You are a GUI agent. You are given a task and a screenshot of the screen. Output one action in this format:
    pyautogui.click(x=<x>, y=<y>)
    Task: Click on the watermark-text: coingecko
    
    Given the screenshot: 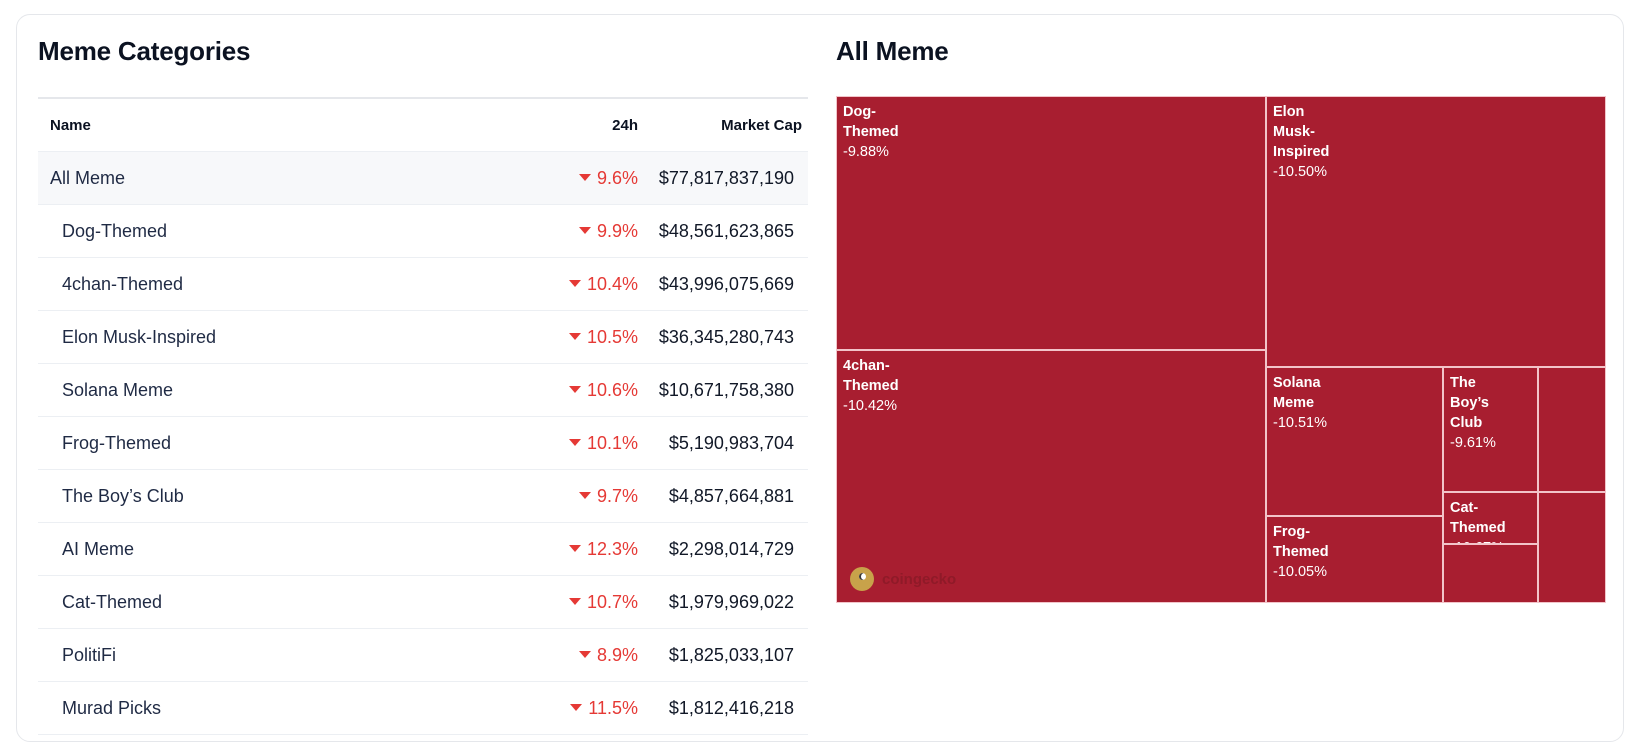 What is the action you would take?
    pyautogui.click(x=919, y=579)
    